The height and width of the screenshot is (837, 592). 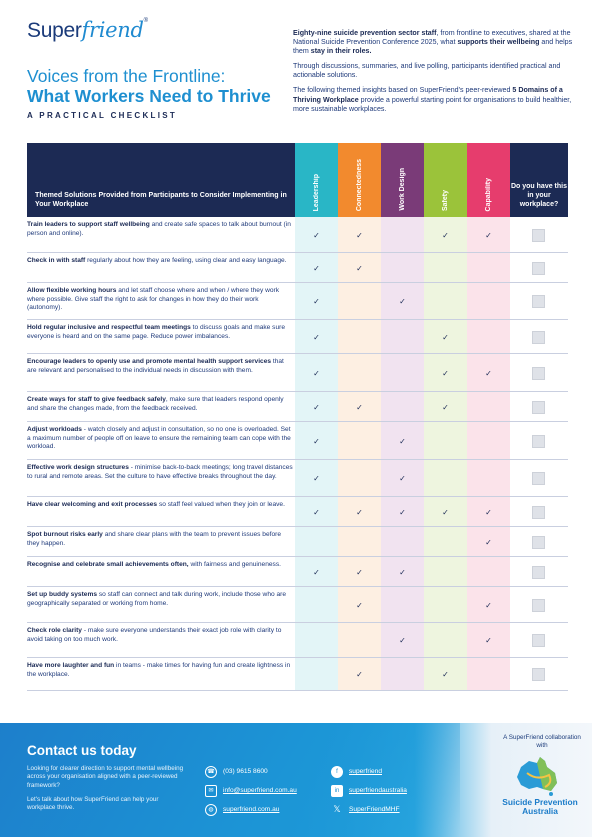 I want to click on row-title: Spot burnout risks early, so click(x=65, y=534).